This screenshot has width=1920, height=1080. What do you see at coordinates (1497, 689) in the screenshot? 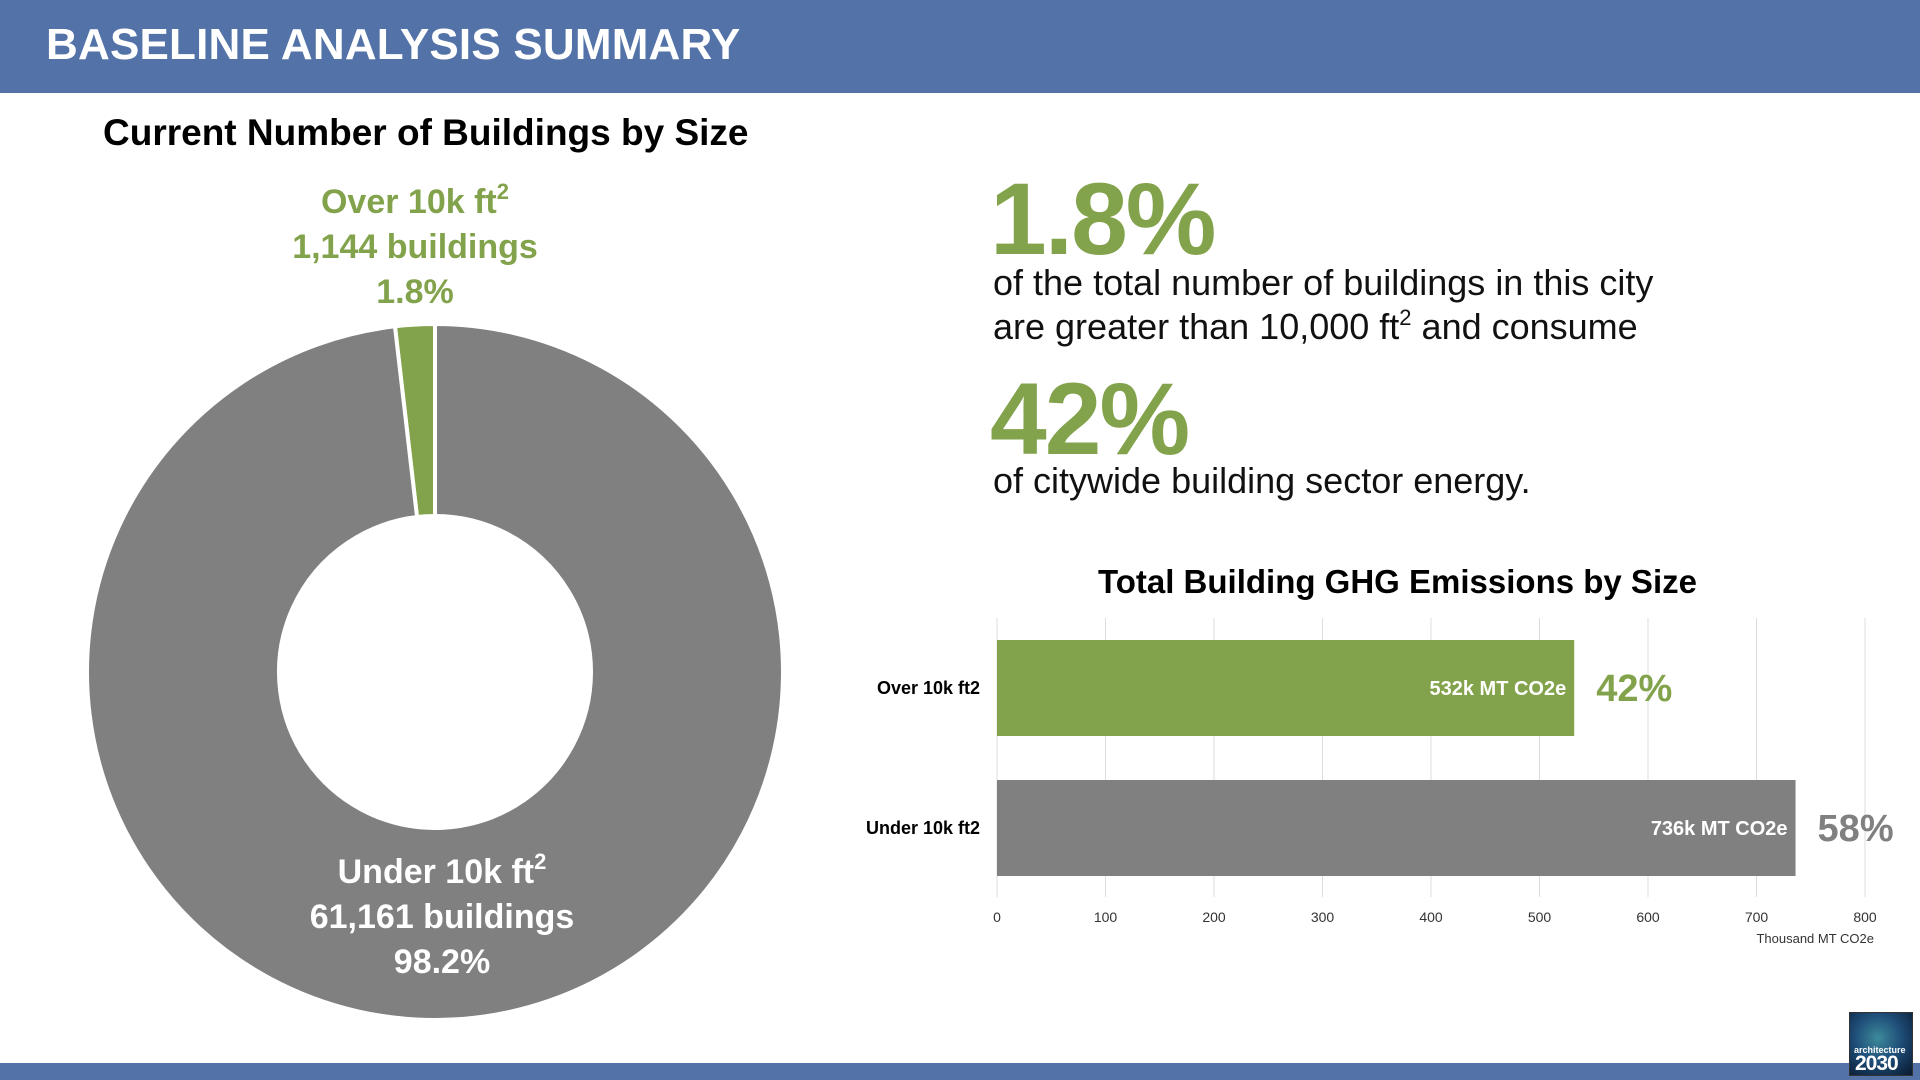
I see `bar-value-label: 532k MT CO2e` at bounding box center [1497, 689].